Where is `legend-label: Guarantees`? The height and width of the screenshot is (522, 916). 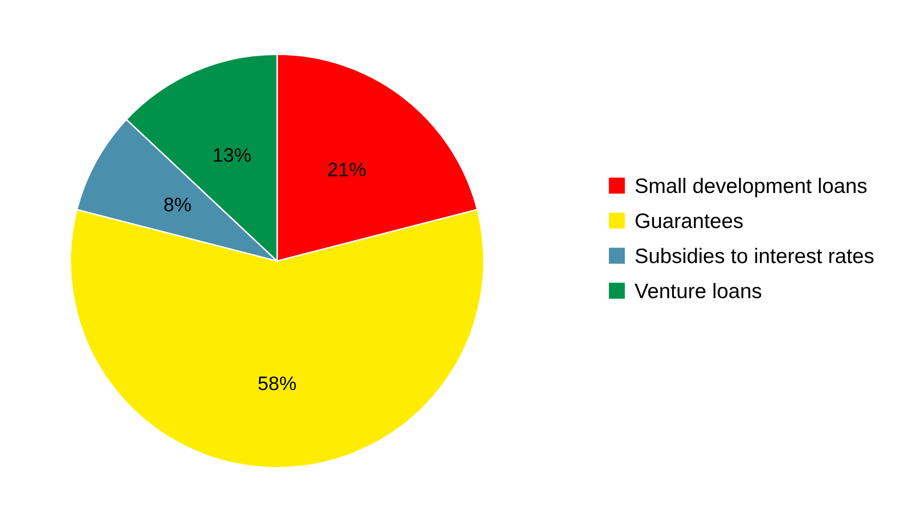 legend-label: Guarantees is located at coordinates (689, 220).